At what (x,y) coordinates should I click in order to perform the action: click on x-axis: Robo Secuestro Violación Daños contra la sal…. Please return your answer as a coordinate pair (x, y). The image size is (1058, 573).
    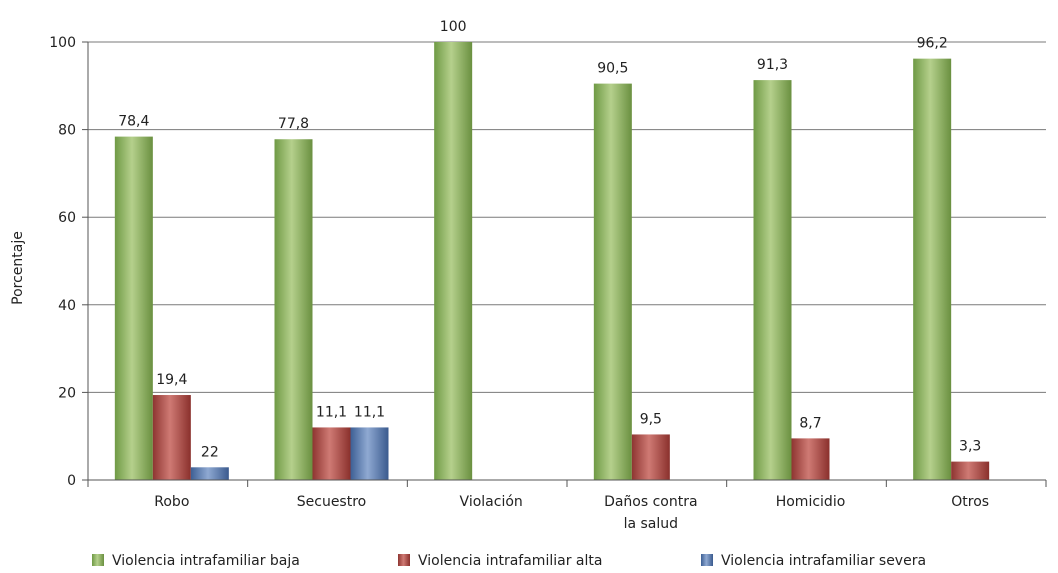
    Looking at the image, I should click on (567, 505).